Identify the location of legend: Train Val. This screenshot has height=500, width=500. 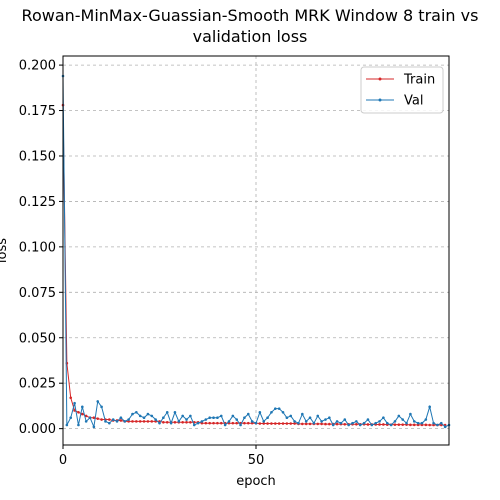
(402, 90).